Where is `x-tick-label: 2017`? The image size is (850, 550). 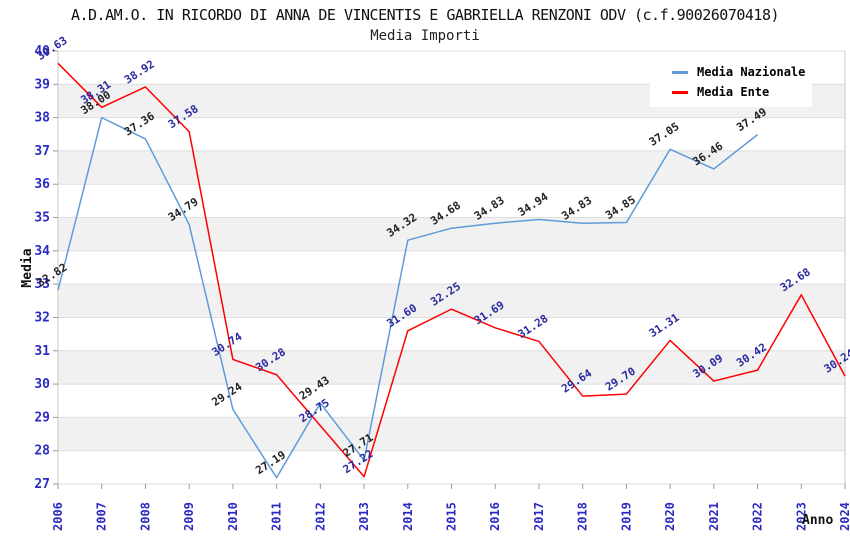 x-tick-label: 2017 is located at coordinates (539, 516).